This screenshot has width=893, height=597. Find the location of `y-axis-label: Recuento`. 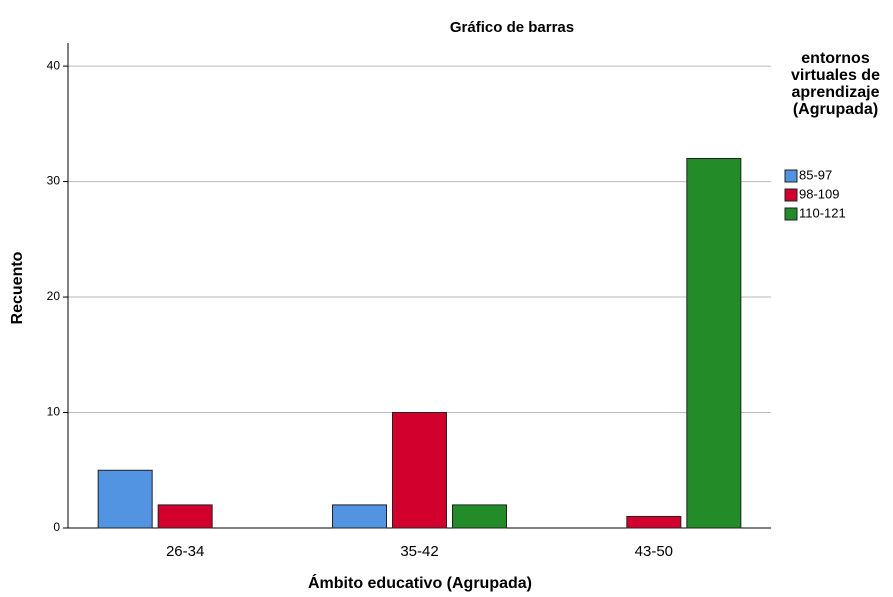

y-axis-label: Recuento is located at coordinates (17, 287).